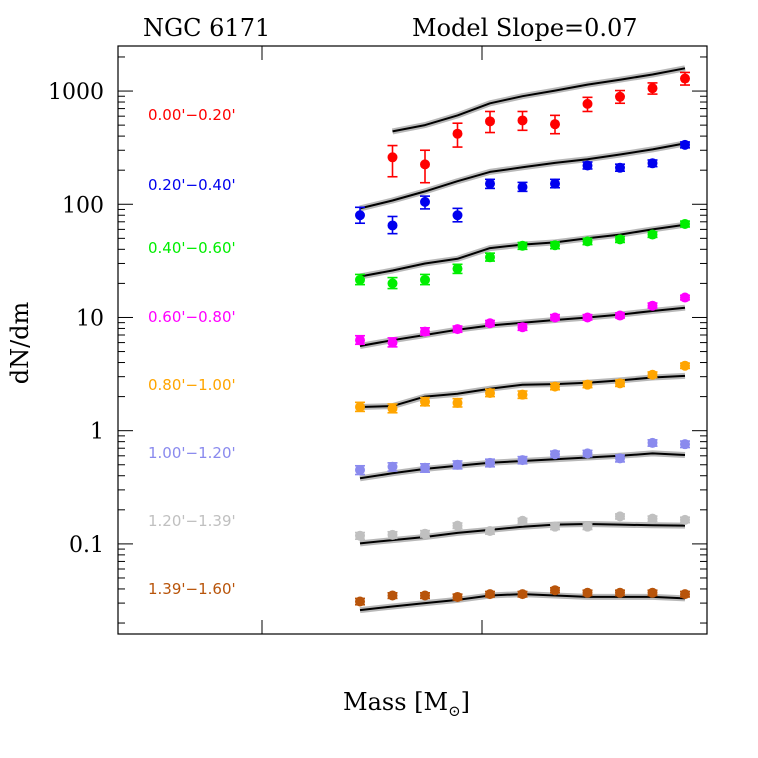  I want to click on series-label: 1.00'−1.20', so click(192, 453).